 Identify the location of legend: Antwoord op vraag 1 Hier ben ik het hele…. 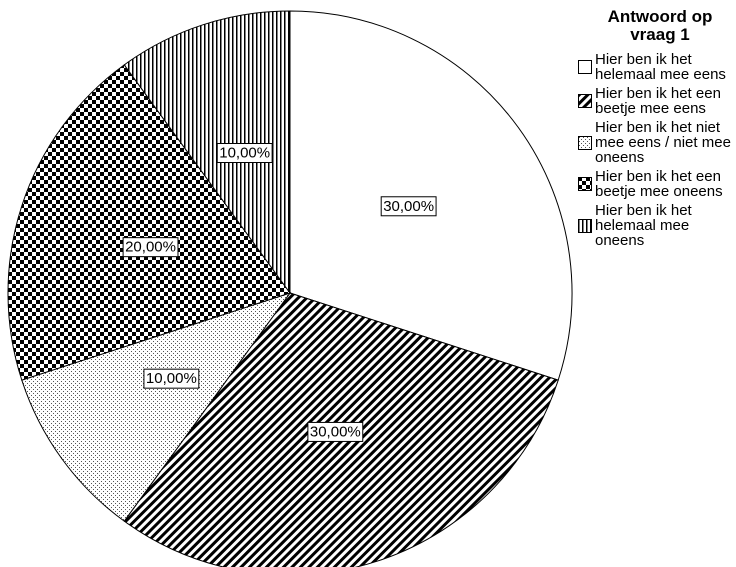
(657, 130).